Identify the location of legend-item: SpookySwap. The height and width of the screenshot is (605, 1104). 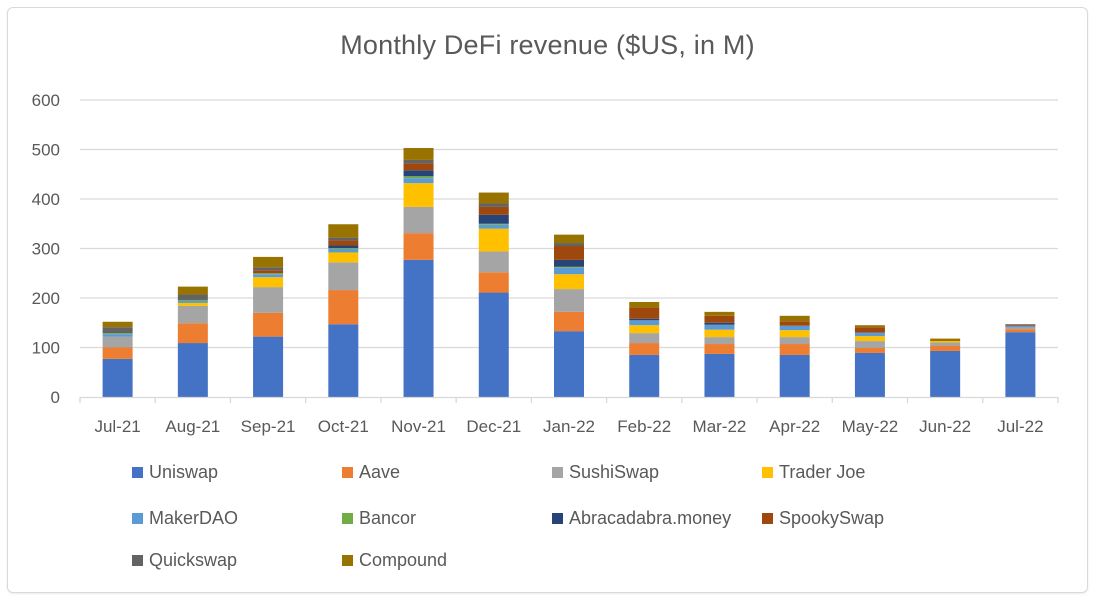
(823, 518).